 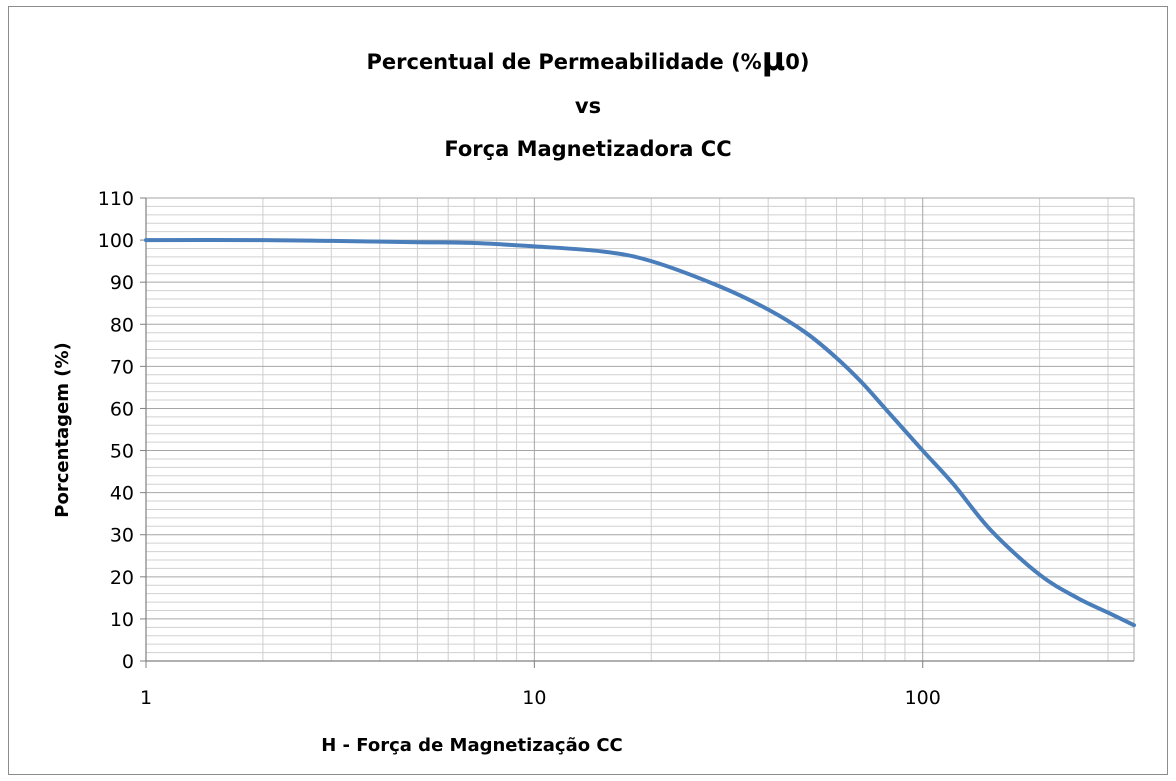 What do you see at coordinates (534, 698) in the screenshot?
I see `x-tick-label: 10` at bounding box center [534, 698].